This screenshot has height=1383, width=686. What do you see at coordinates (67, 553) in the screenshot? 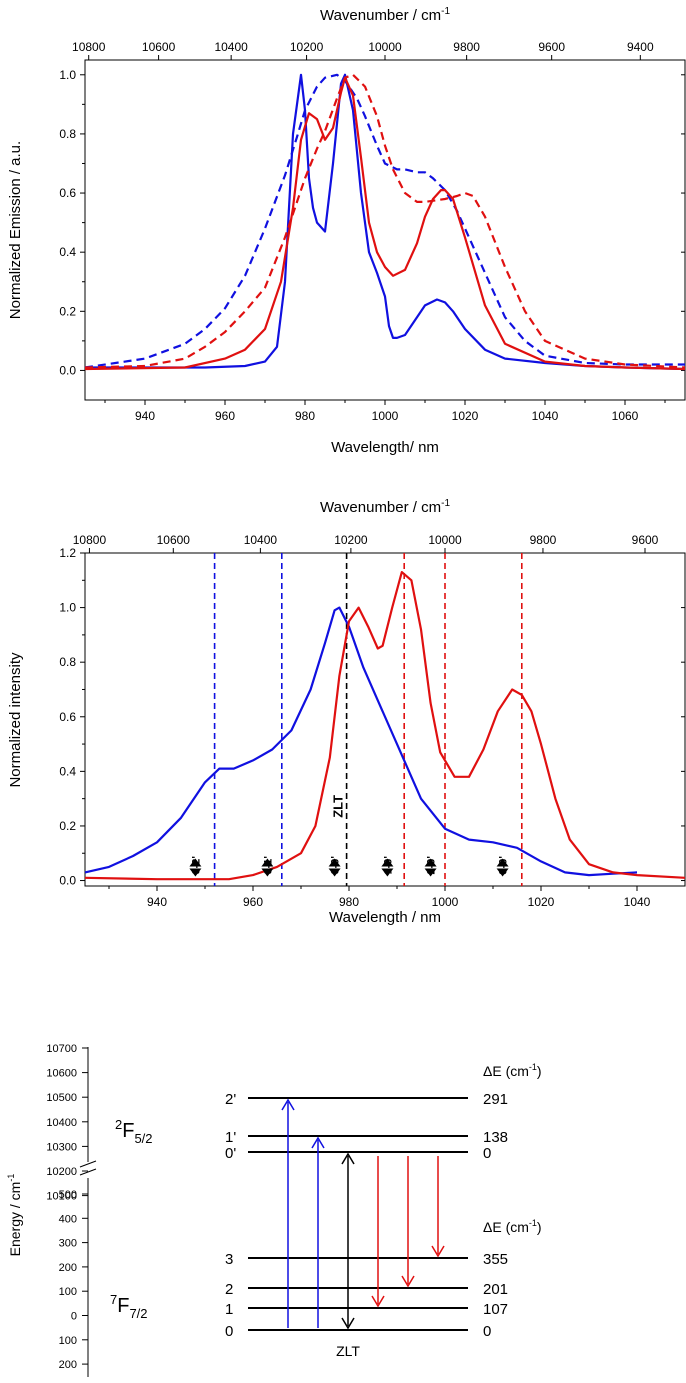
I see `y-tick-label: 1.2` at bounding box center [67, 553].